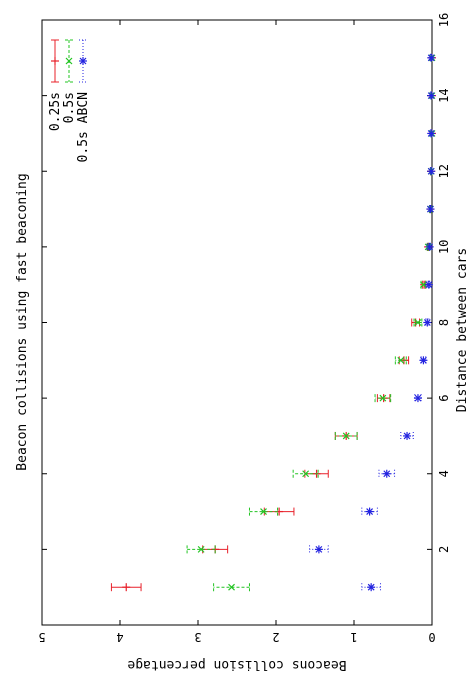 The width and height of the screenshot is (474, 676). Describe the element at coordinates (444, 473) in the screenshot. I see `x-tick-label: 4` at that location.